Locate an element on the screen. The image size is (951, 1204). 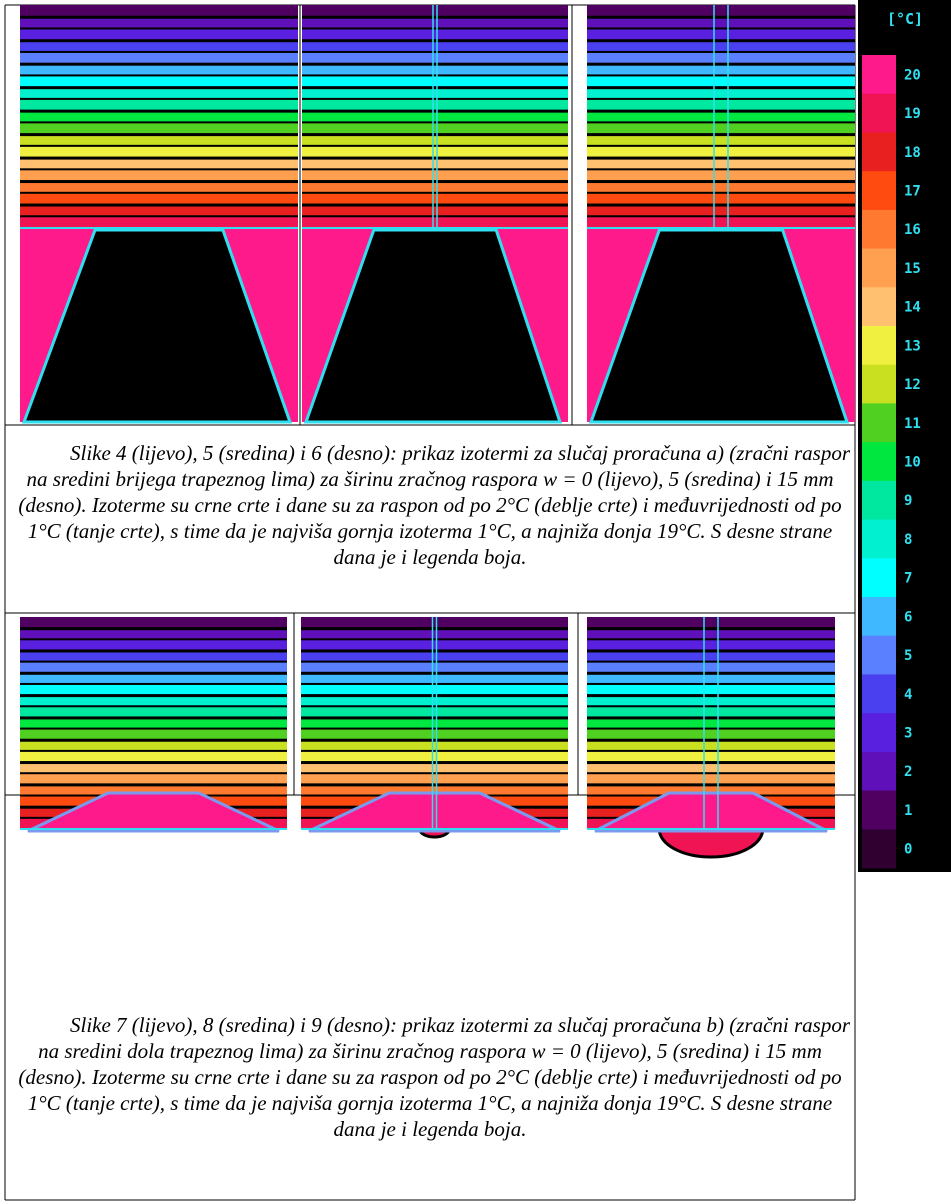
legend-label: 16 is located at coordinates (912, 230).